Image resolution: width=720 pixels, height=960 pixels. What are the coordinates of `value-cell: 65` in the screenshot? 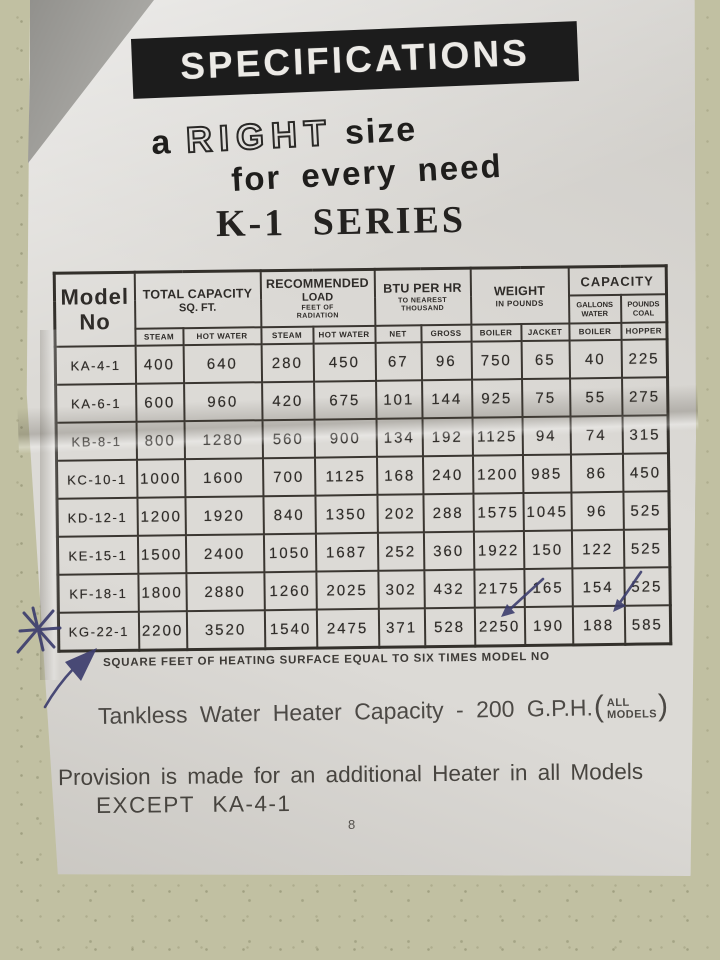 It's located at (545, 360).